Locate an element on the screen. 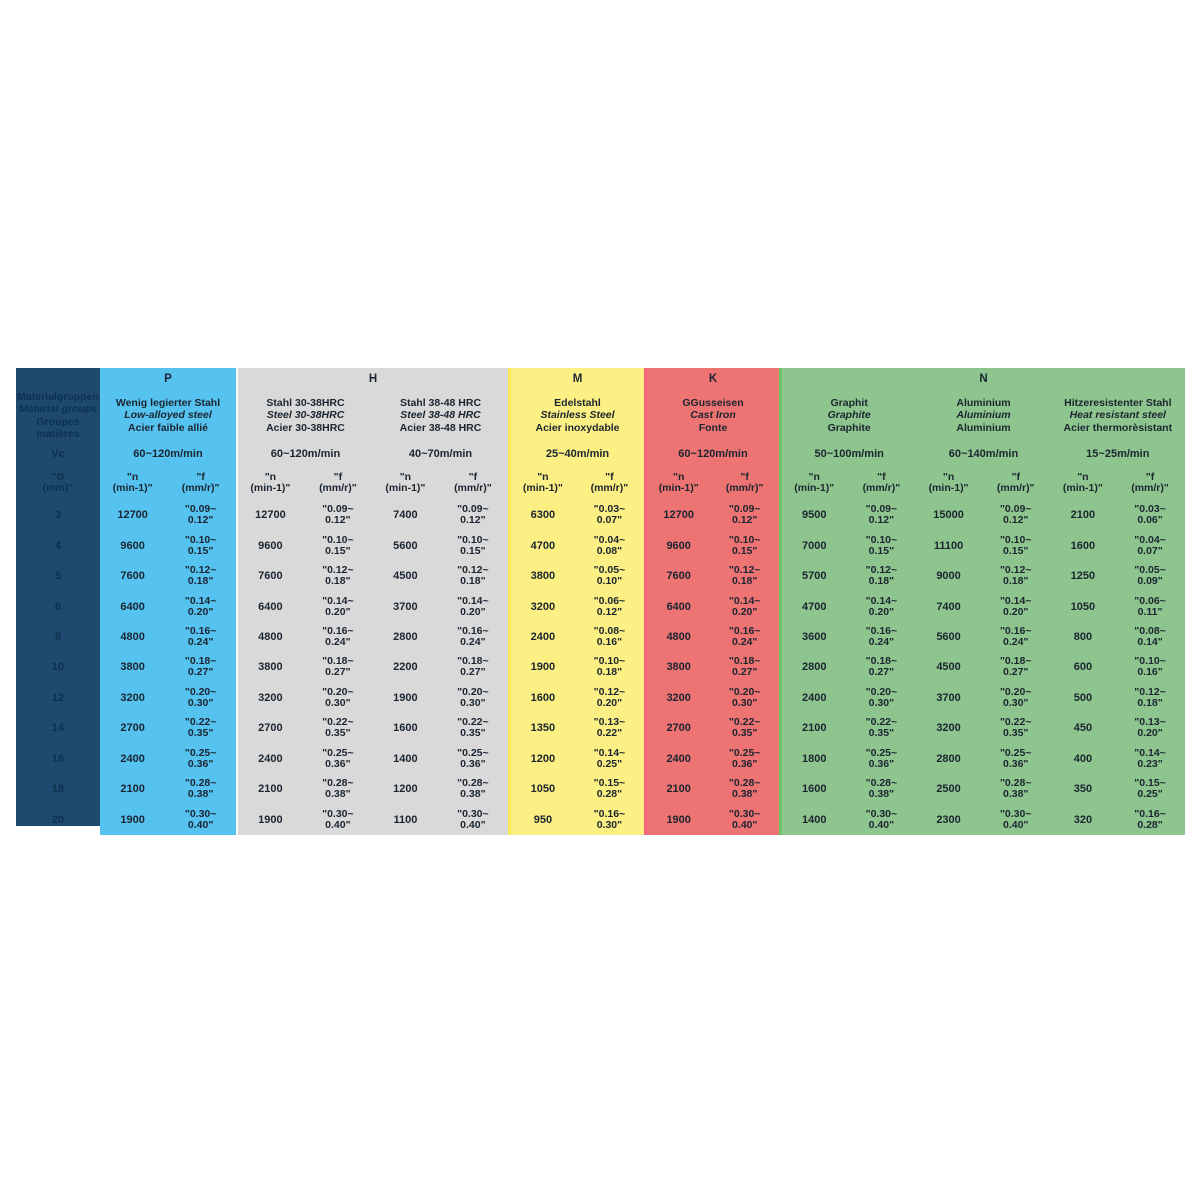 The image size is (1200, 1200). diameter-value: 20 is located at coordinates (58, 819).